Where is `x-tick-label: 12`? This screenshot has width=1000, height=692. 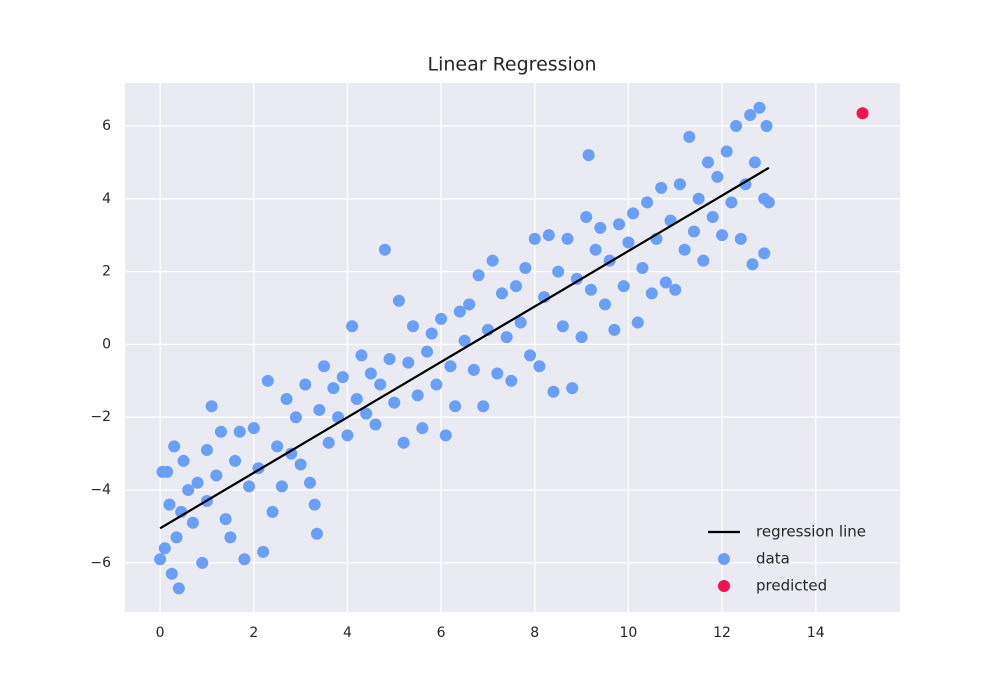 x-tick-label: 12 is located at coordinates (722, 633).